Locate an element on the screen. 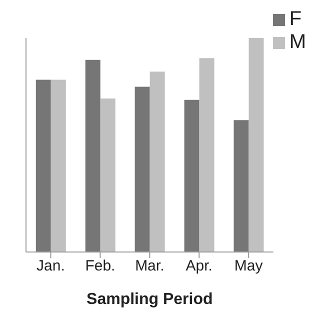 This screenshot has height=320, width=320. legend-label: F is located at coordinates (295, 19).